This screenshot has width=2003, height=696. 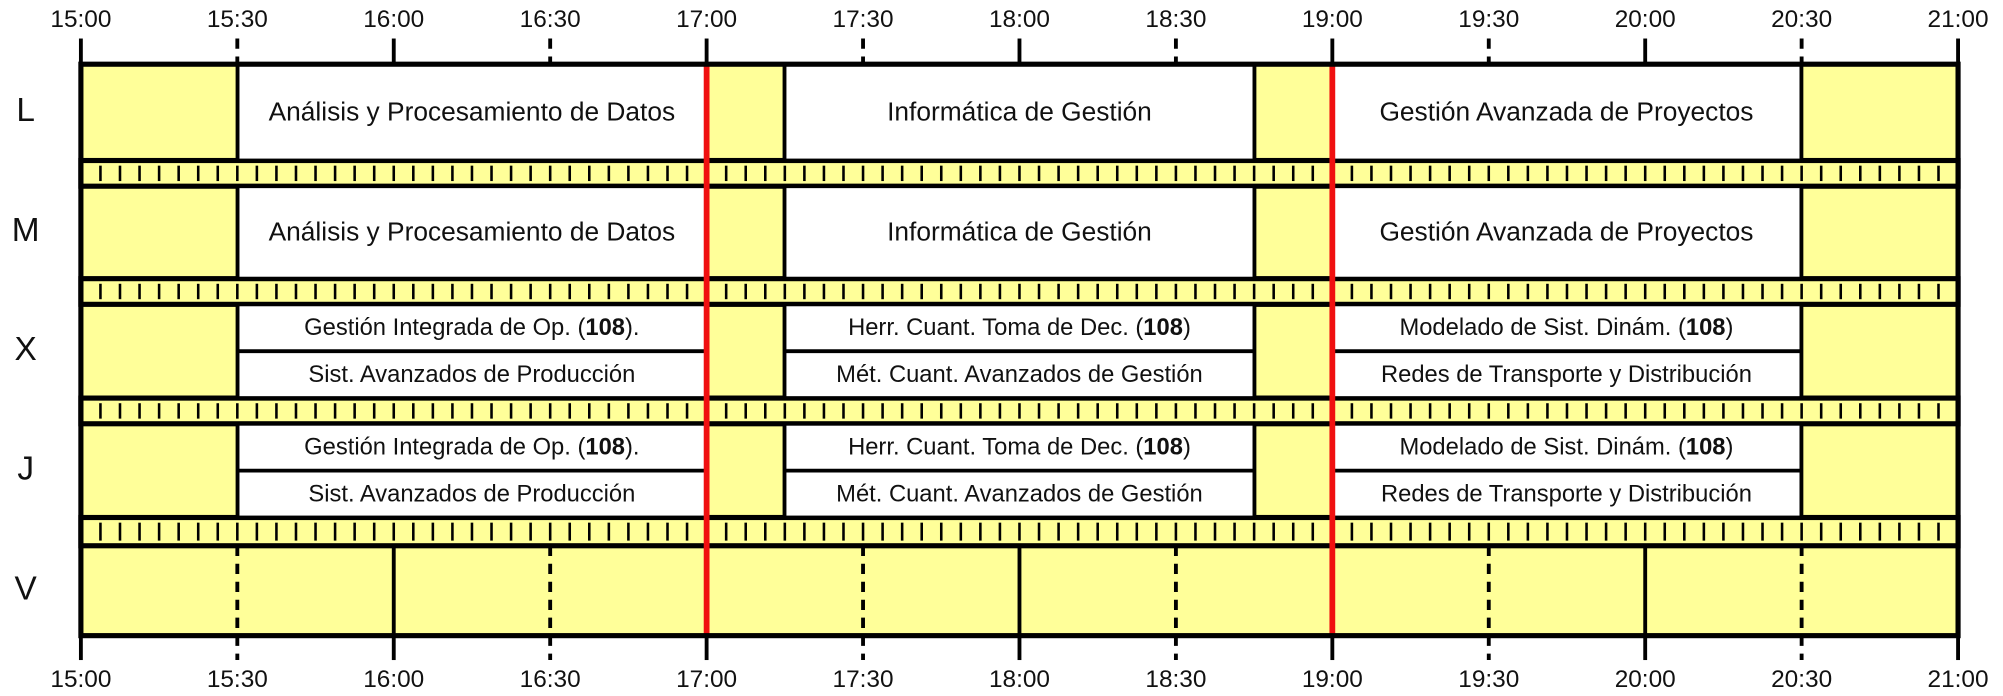 I want to click on time-label-bottom: 19:30, so click(x=1488, y=679).